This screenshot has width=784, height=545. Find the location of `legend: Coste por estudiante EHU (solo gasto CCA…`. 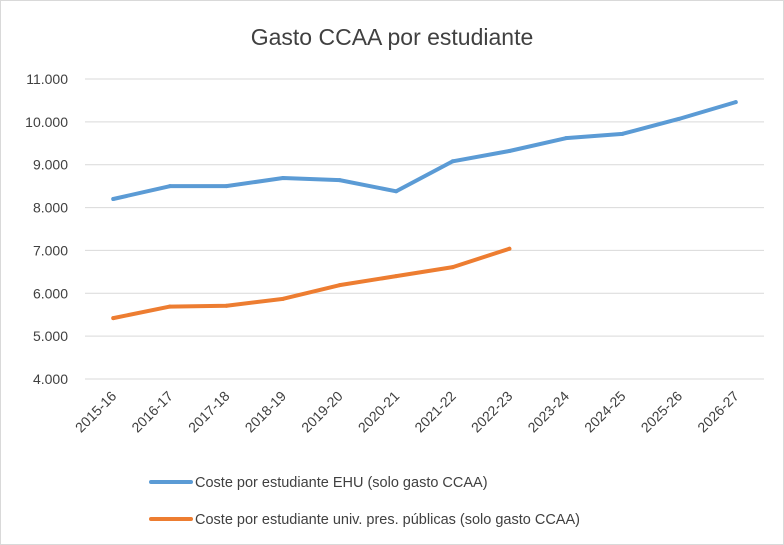

legend: Coste por estudiante EHU (solo gasto CCA… is located at coordinates (364, 501).